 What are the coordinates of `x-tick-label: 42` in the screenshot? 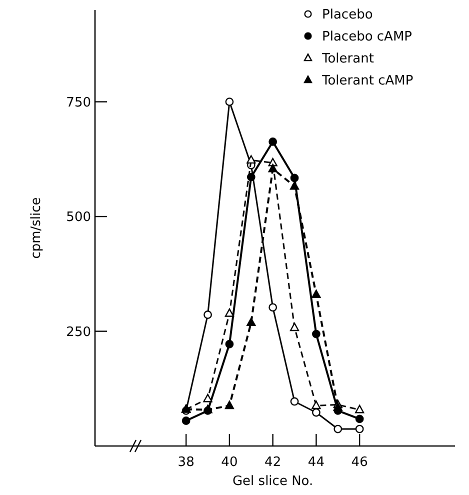 It's located at (273, 462).